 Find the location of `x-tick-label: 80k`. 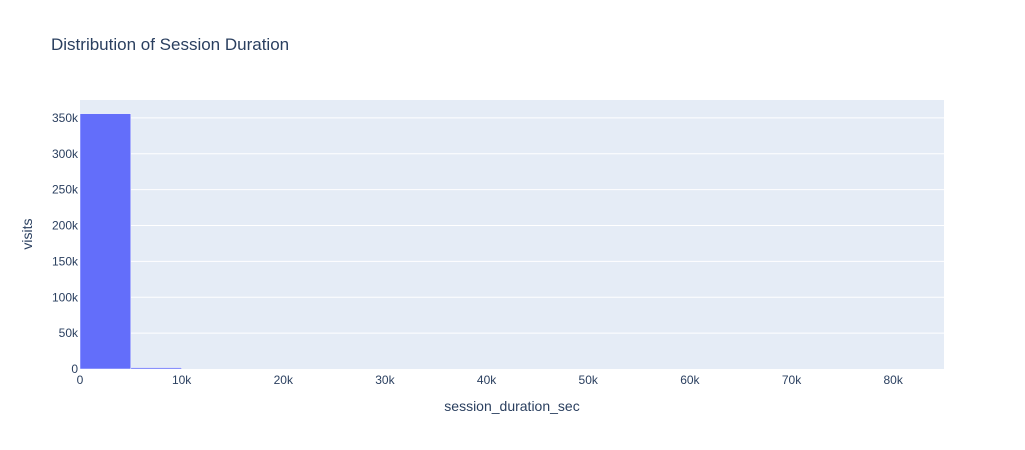

x-tick-label: 80k is located at coordinates (893, 380).